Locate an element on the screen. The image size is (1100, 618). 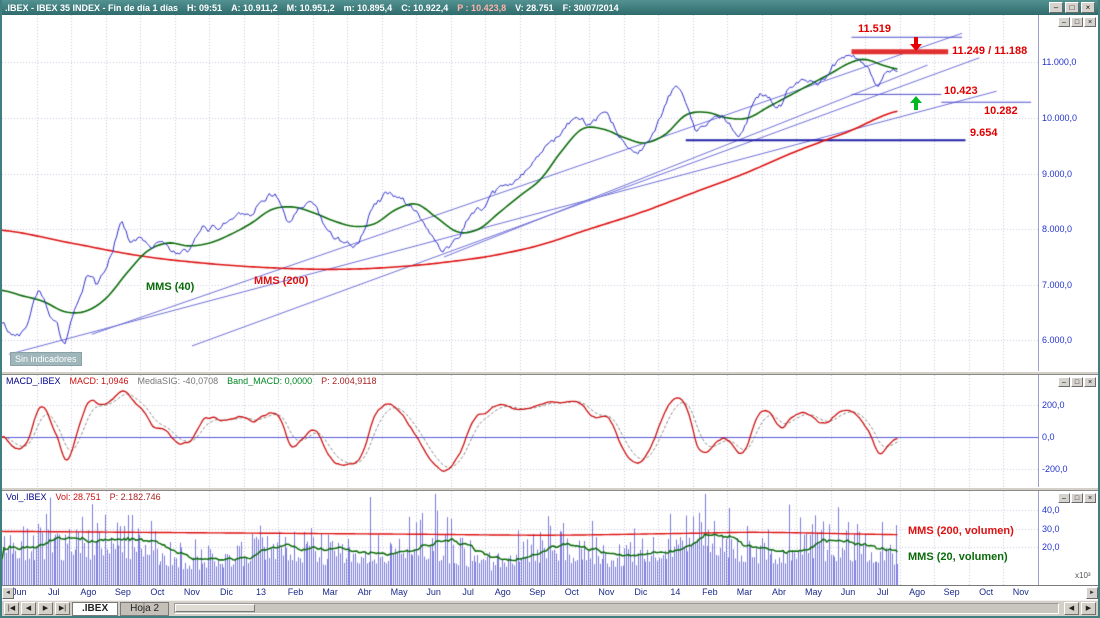
window-close-button: × is located at coordinates (1088, 7).